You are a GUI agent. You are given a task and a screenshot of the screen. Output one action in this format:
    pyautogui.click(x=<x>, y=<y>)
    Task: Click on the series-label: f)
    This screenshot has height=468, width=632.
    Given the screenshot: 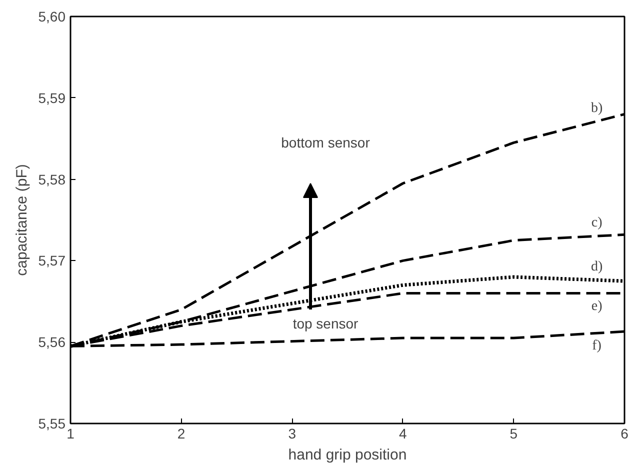 What is the action you would take?
    pyautogui.click(x=597, y=346)
    